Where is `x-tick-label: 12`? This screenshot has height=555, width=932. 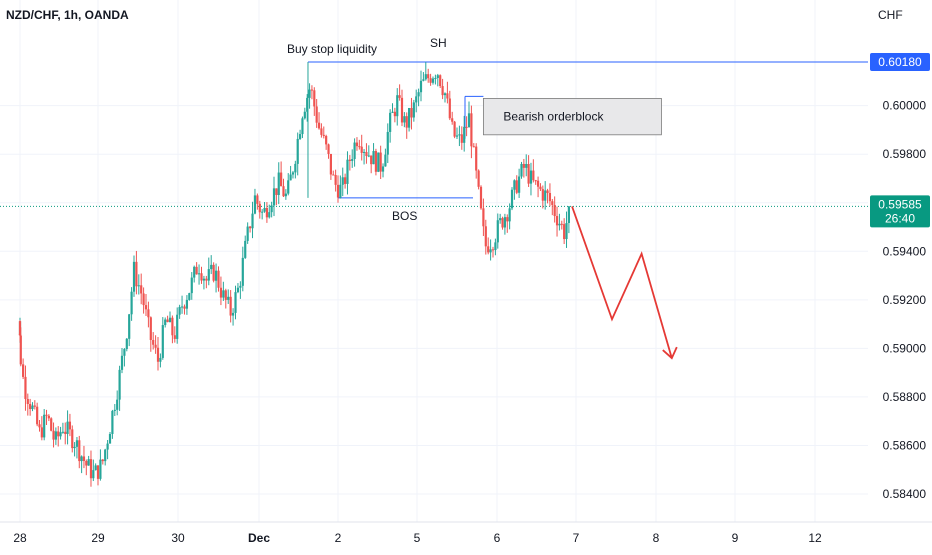
x-tick-label: 12 is located at coordinates (815, 538).